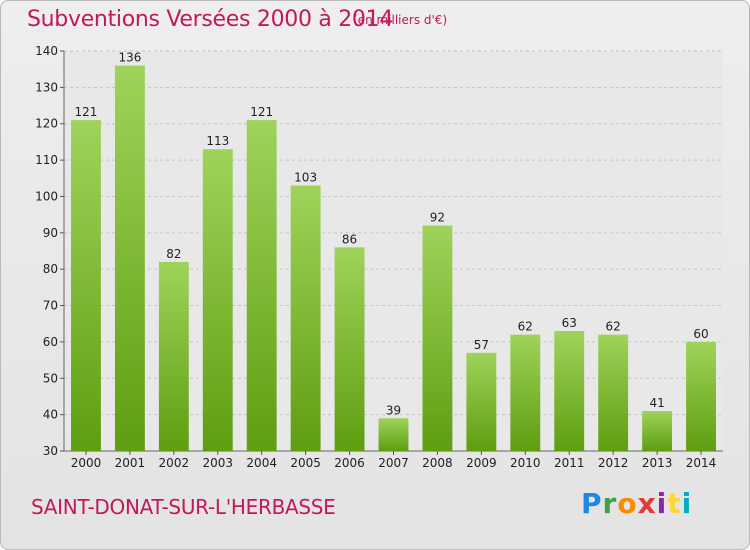 The width and height of the screenshot is (750, 550). What do you see at coordinates (525, 392) in the screenshot?
I see `bar-2010` at bounding box center [525, 392].